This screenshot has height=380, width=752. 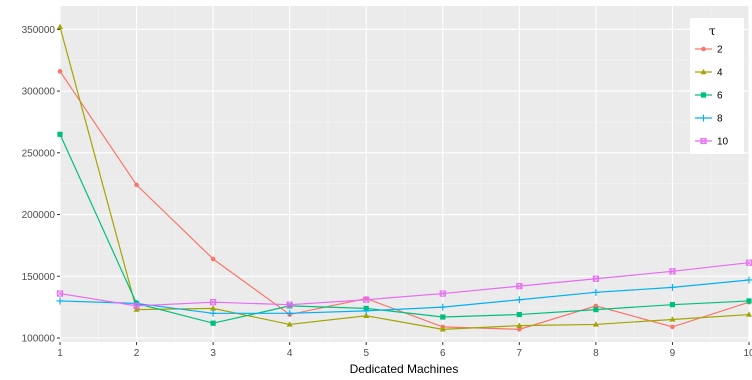 I want to click on legend-item-6: 6, so click(x=709, y=96).